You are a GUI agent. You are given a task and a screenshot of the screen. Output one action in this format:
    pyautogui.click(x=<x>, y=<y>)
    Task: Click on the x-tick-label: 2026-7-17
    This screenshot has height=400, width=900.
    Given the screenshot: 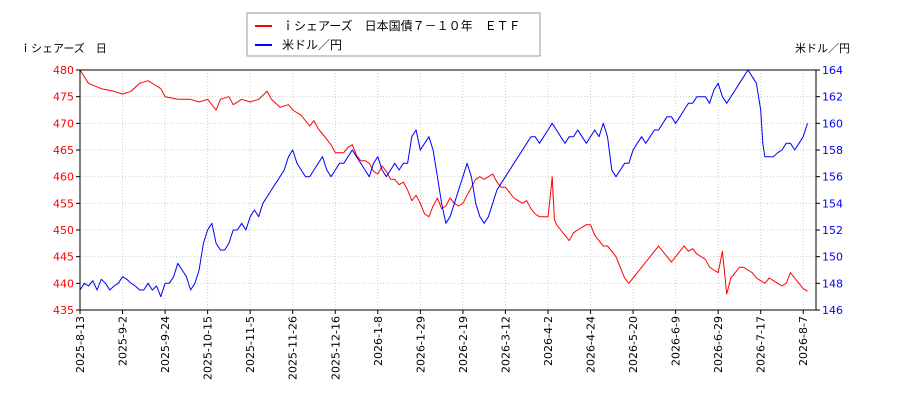 What is the action you would take?
    pyautogui.click(x=761, y=344)
    